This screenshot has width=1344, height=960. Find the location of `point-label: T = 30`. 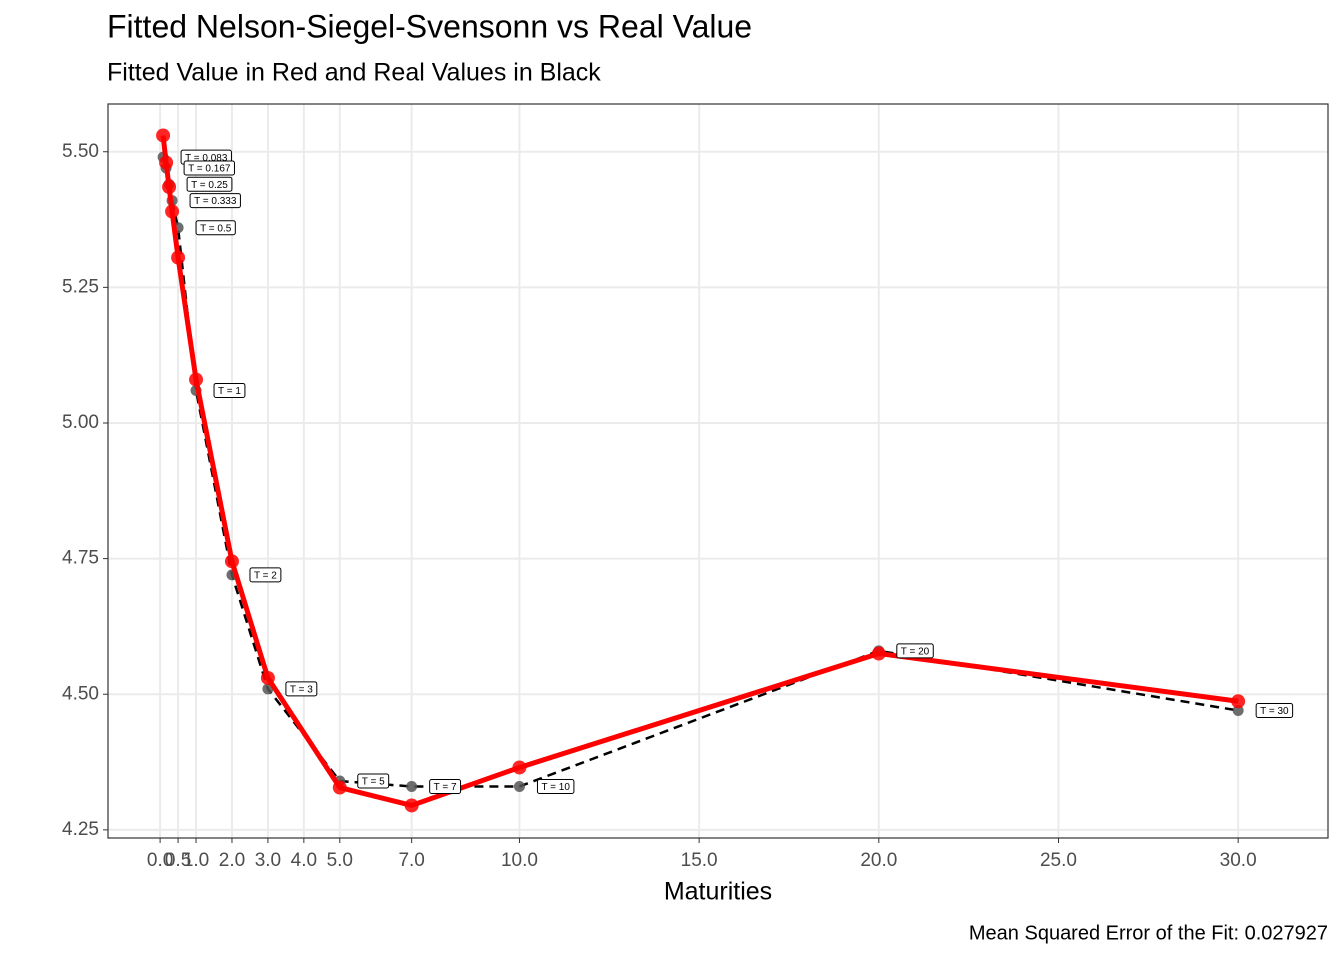

point-label: T = 30 is located at coordinates (1274, 711).